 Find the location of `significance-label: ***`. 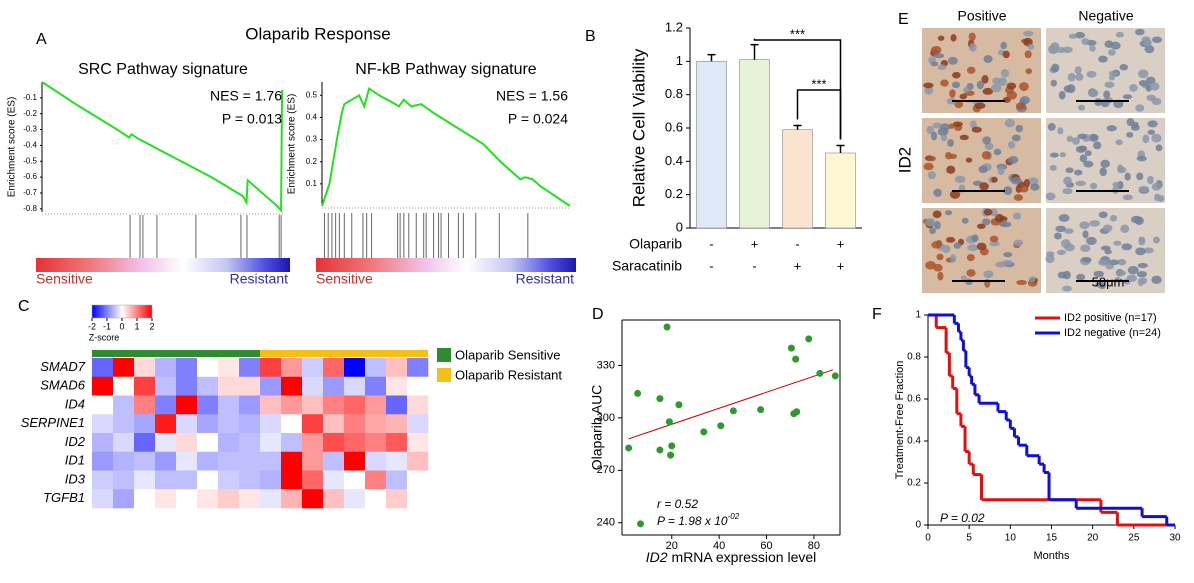

significance-label: *** is located at coordinates (818, 83).